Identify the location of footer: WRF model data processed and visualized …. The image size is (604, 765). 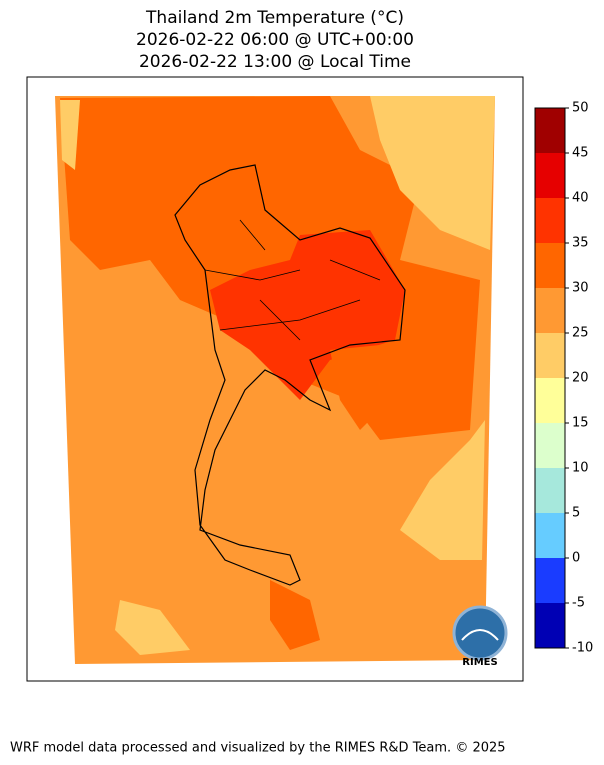
(258, 748).